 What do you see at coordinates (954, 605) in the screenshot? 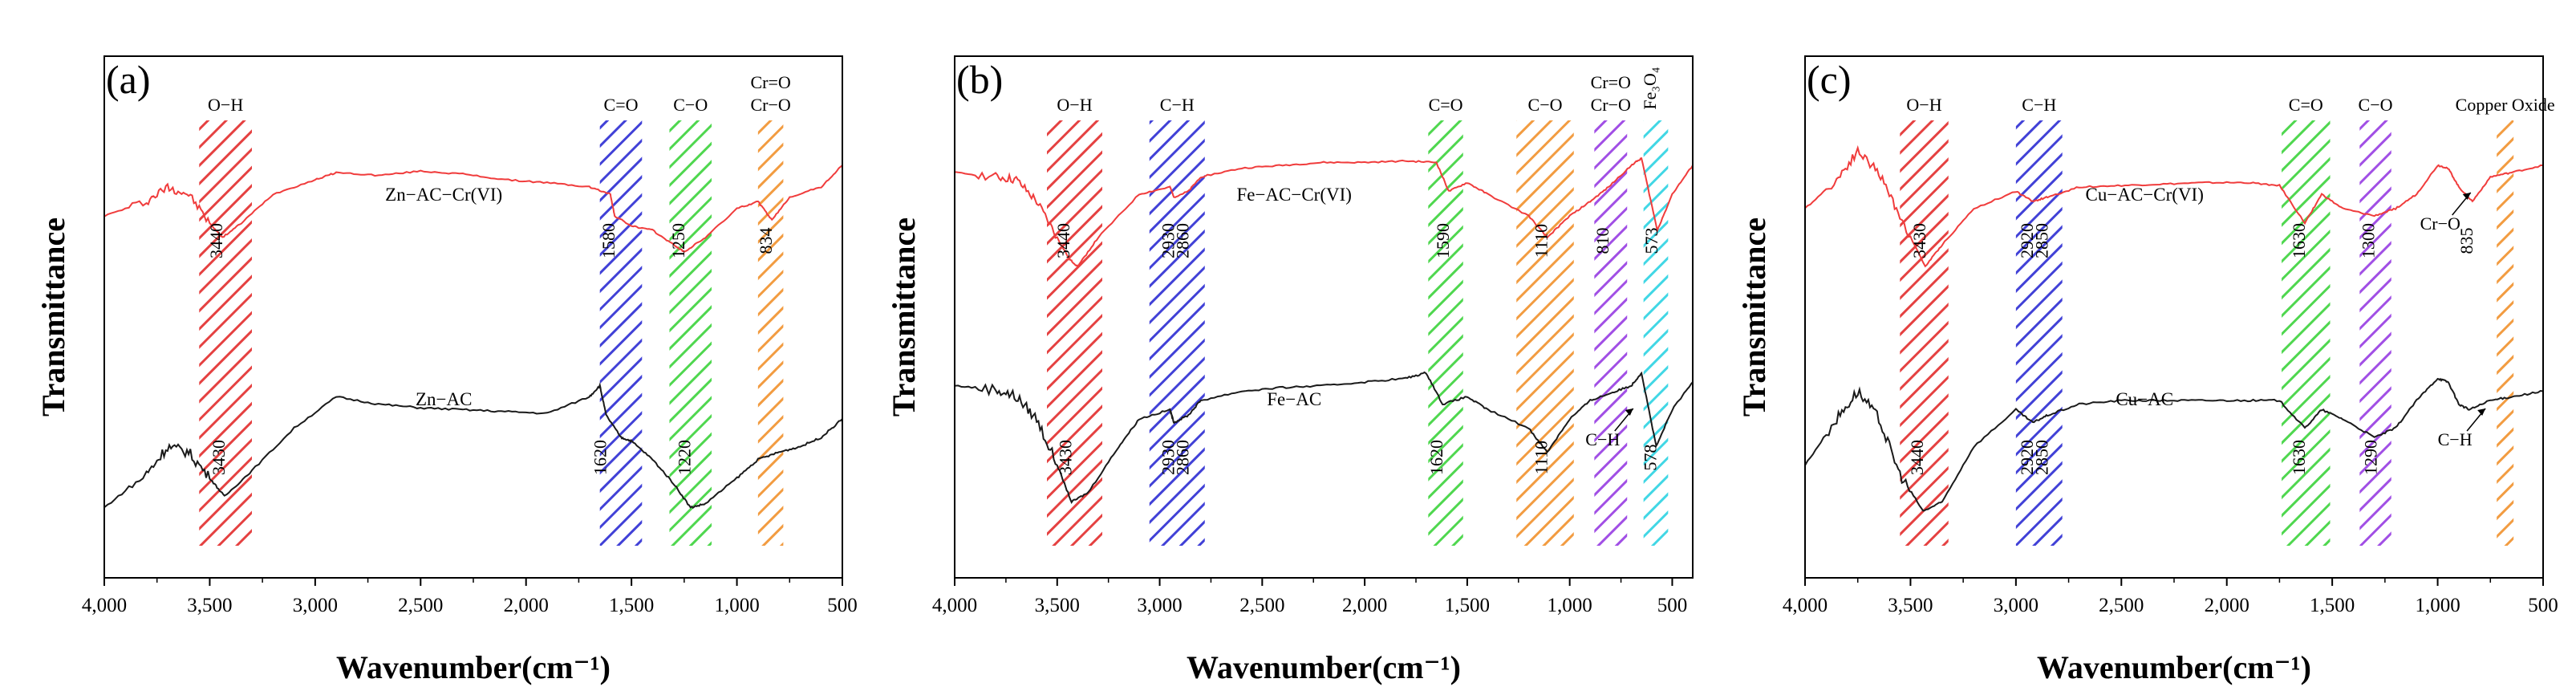
I see `x-tick-label-2-0: 4,000` at bounding box center [954, 605].